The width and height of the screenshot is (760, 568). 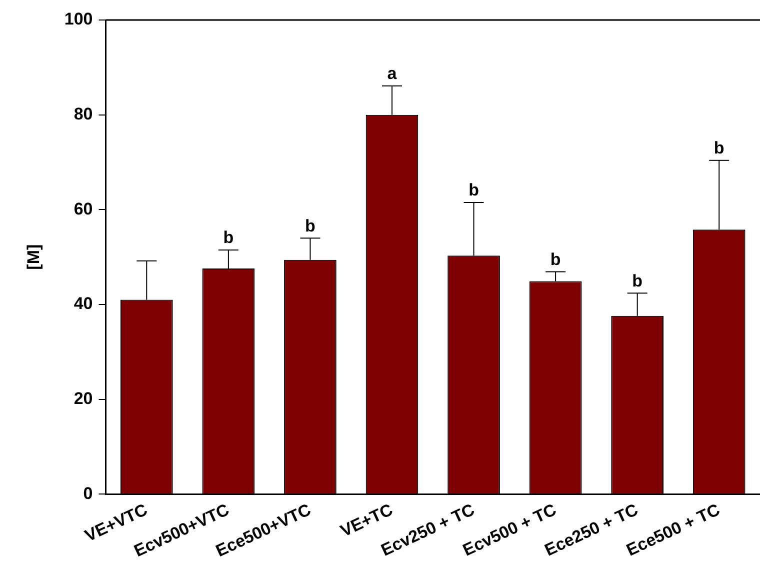 What do you see at coordinates (83, 398) in the screenshot?
I see `y-tick-label: 20` at bounding box center [83, 398].